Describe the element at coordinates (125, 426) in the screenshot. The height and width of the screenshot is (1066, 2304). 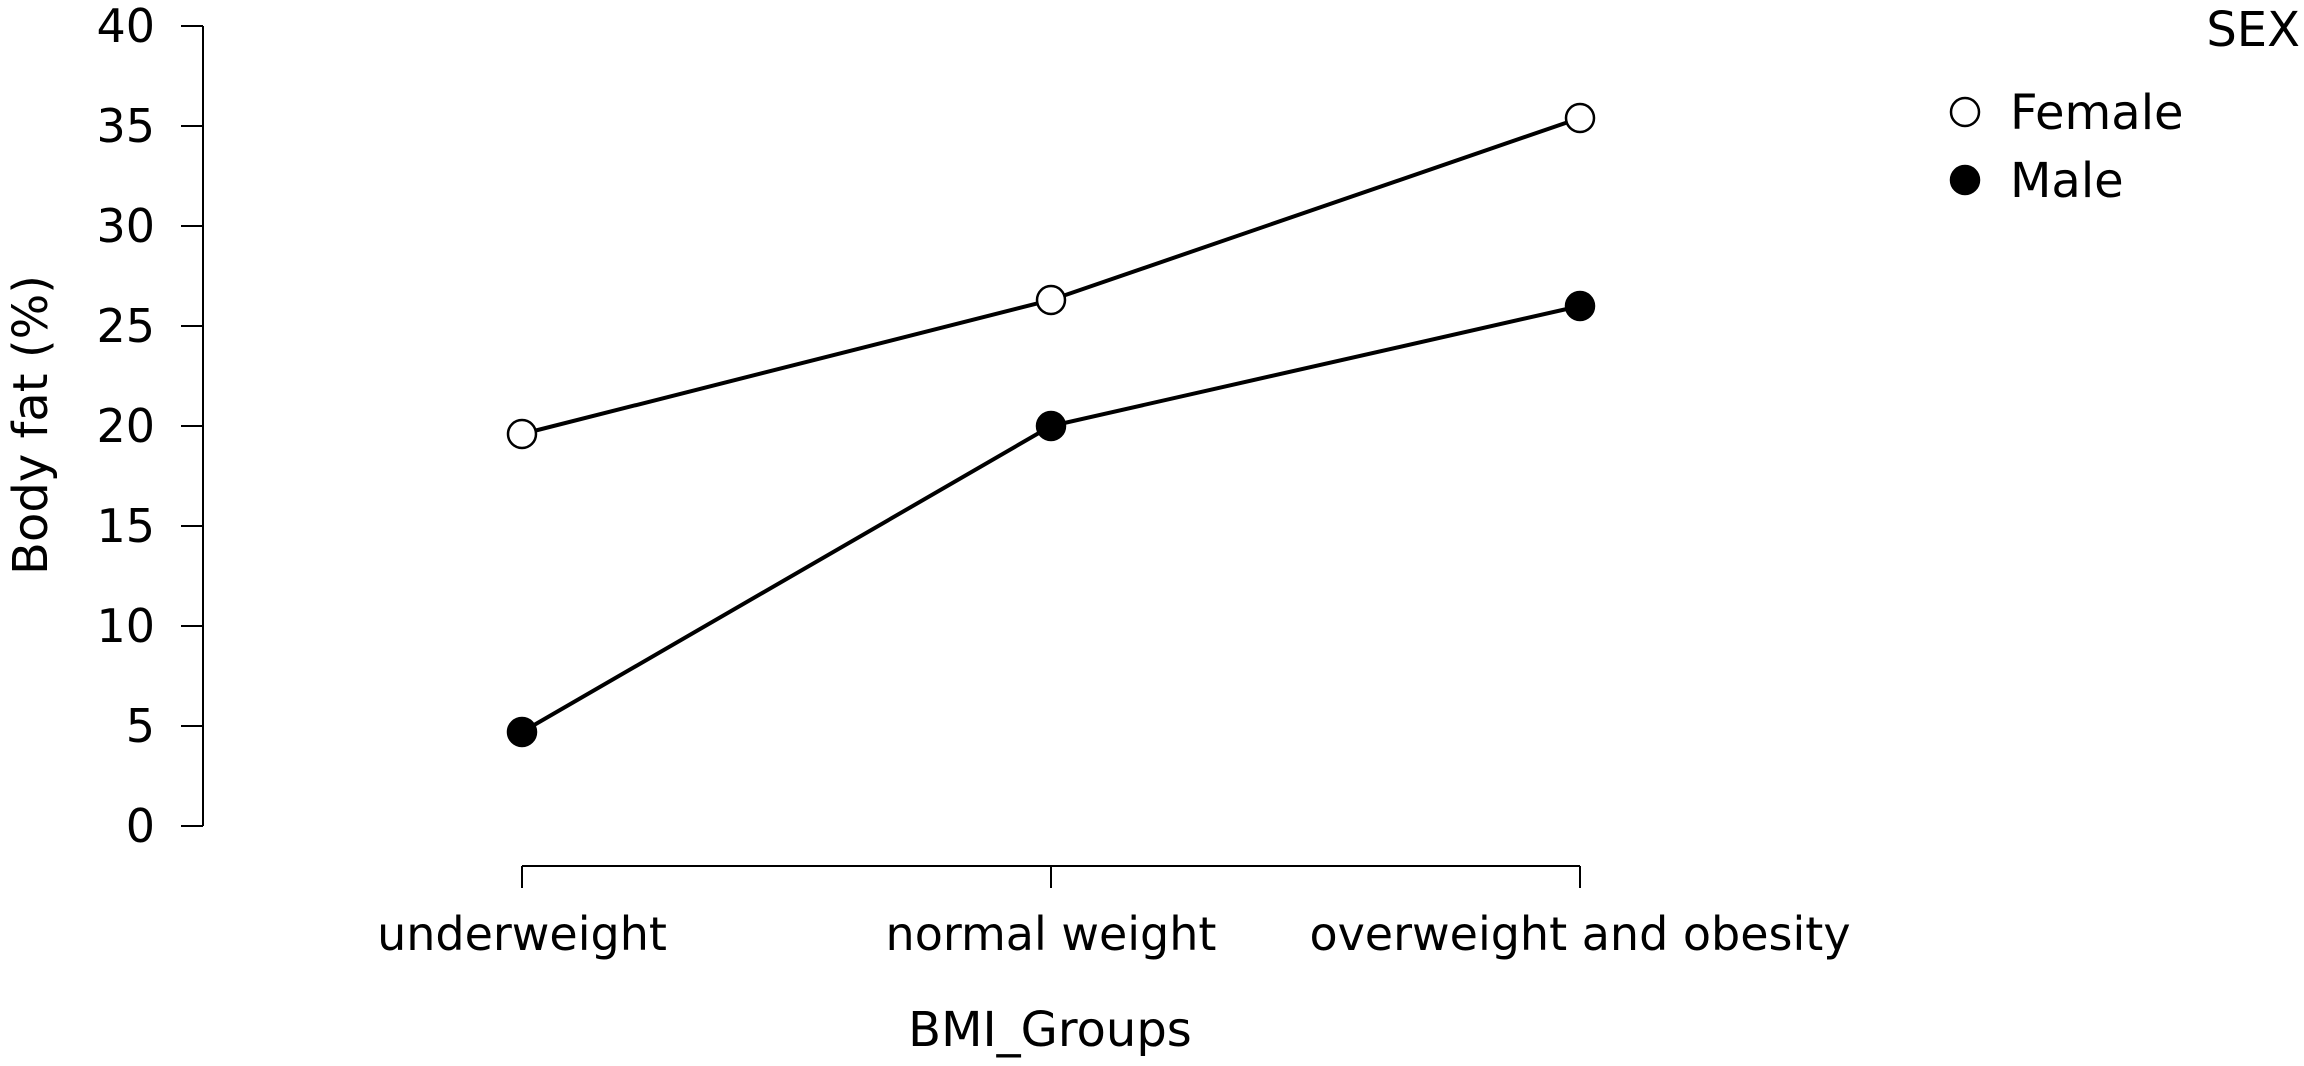
I see `y-tick-label: 20` at that location.